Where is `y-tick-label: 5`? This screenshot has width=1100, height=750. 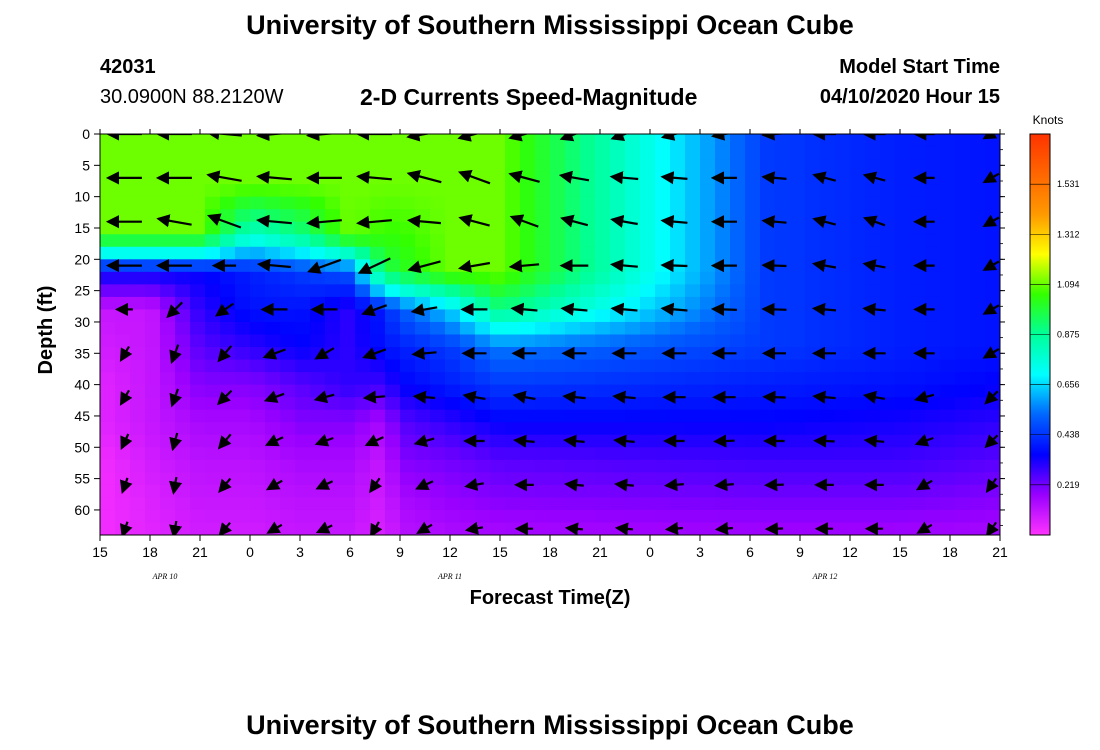
y-tick-label: 5 is located at coordinates (86, 165).